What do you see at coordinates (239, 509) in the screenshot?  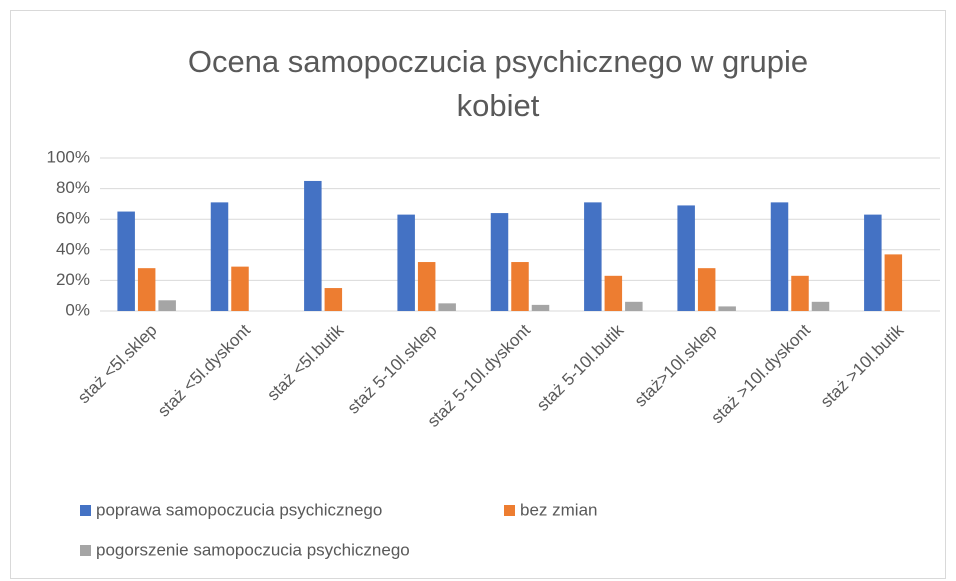 I see `legend-label: poprawa samopoczucia psychicznego` at bounding box center [239, 509].